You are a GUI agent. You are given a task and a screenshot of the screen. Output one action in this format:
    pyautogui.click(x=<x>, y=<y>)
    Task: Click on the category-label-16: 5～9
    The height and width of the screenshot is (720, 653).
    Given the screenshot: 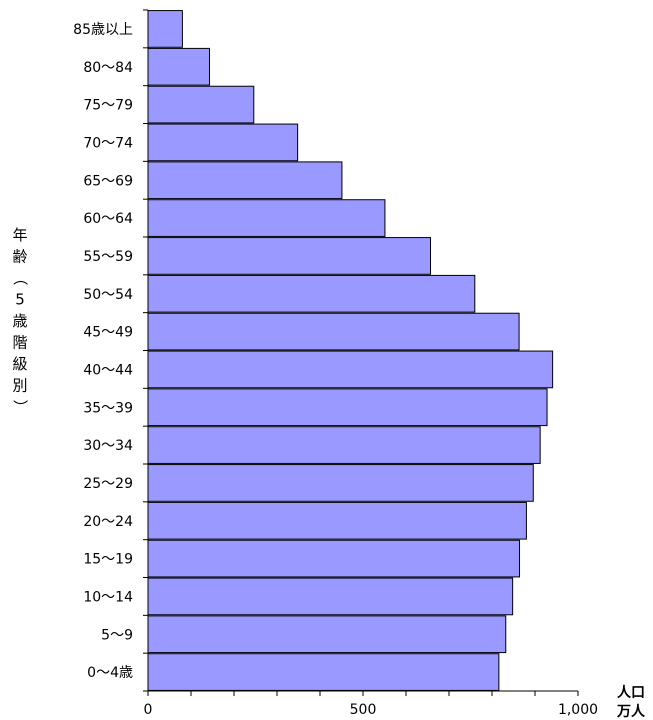 What is the action you would take?
    pyautogui.click(x=117, y=635)
    